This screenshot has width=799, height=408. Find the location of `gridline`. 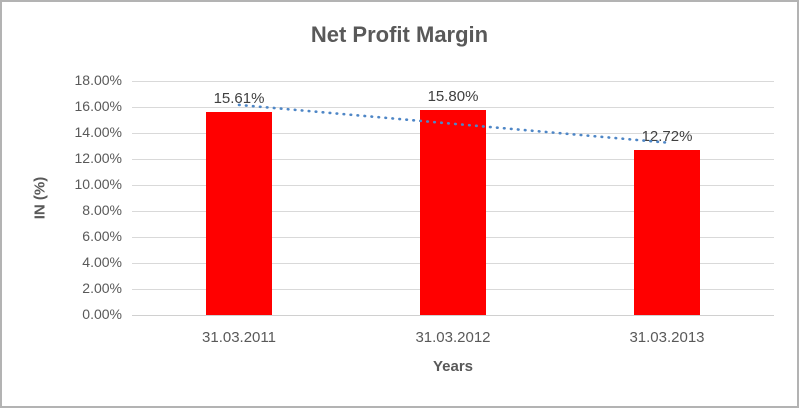

gridline is located at coordinates (453, 81).